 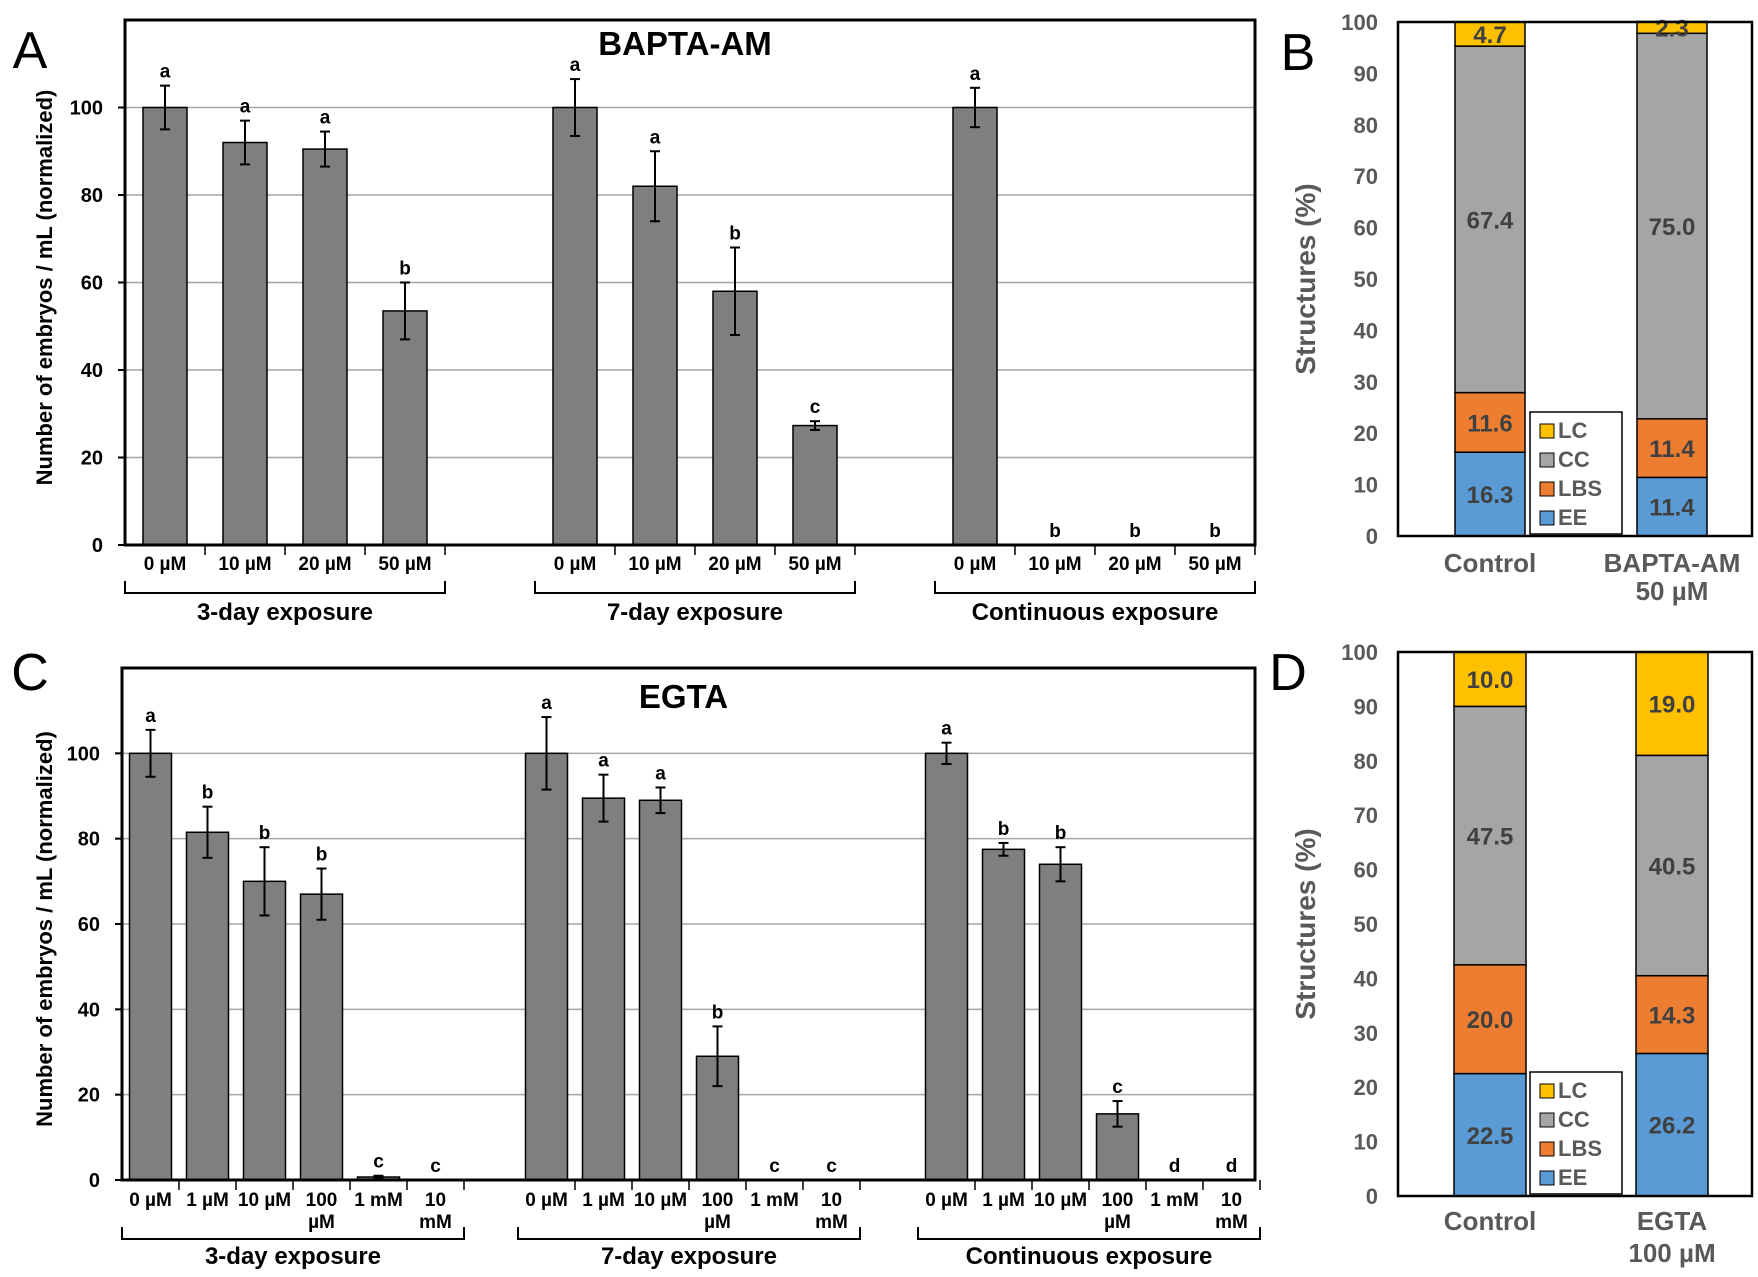 What do you see at coordinates (1672, 591) in the screenshot?
I see `x-category-label: 50 µM` at bounding box center [1672, 591].